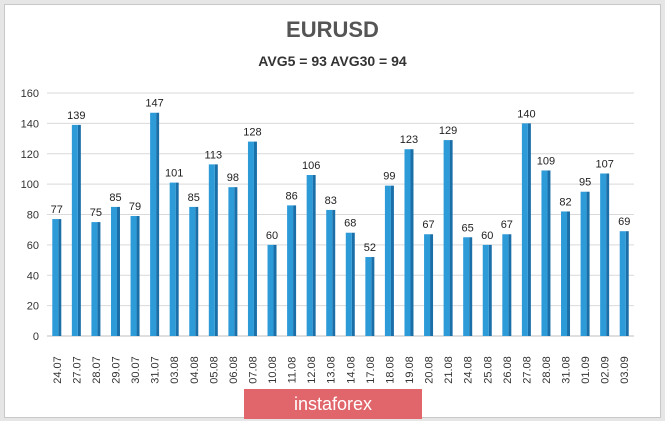  What do you see at coordinates (606, 370) in the screenshot?
I see `x-tick-label: 02.09` at bounding box center [606, 370].